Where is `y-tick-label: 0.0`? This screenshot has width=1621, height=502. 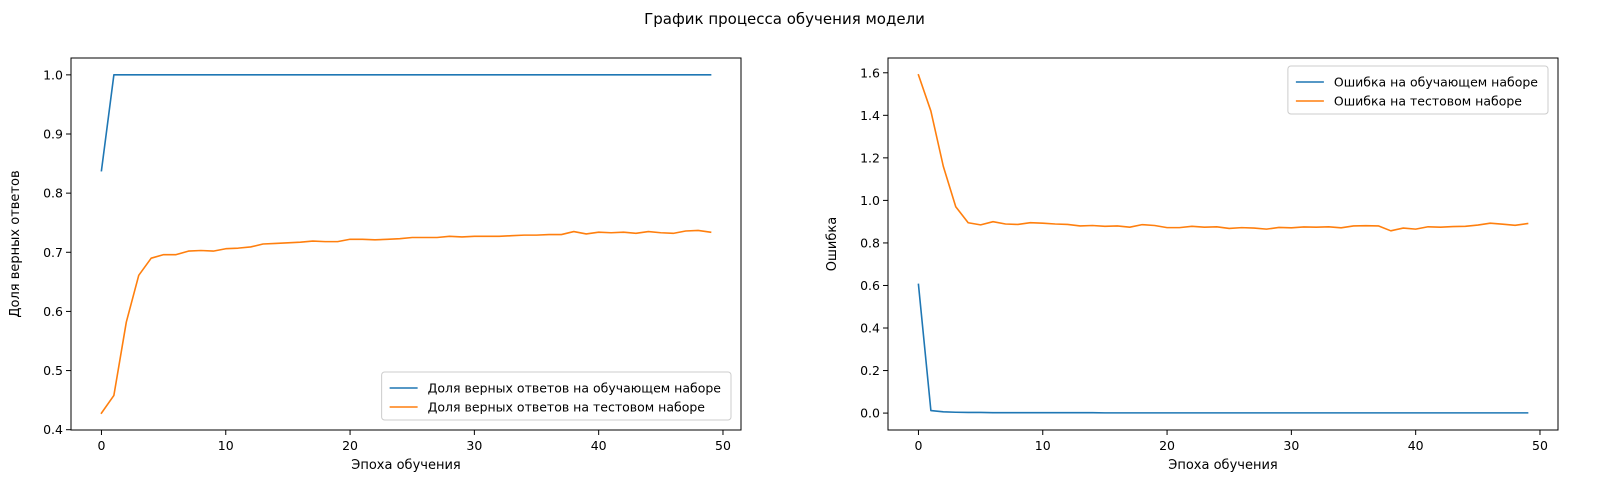
y-tick-label: 0.0 is located at coordinates (870, 413).